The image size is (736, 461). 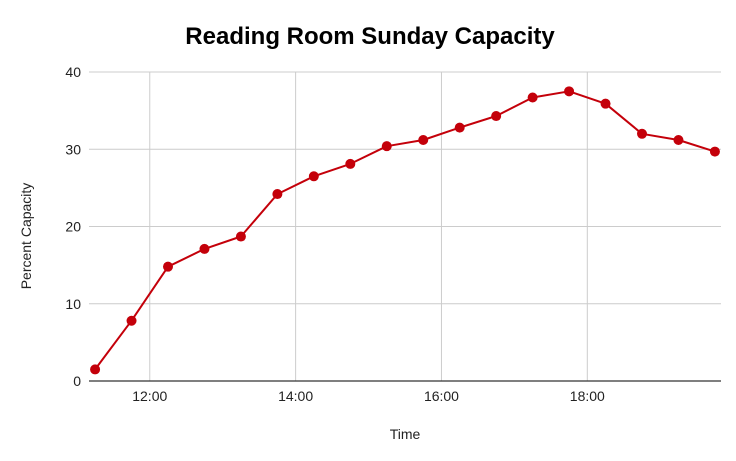 What do you see at coordinates (295, 396) in the screenshot?
I see `x-tick-label: 14:00` at bounding box center [295, 396].